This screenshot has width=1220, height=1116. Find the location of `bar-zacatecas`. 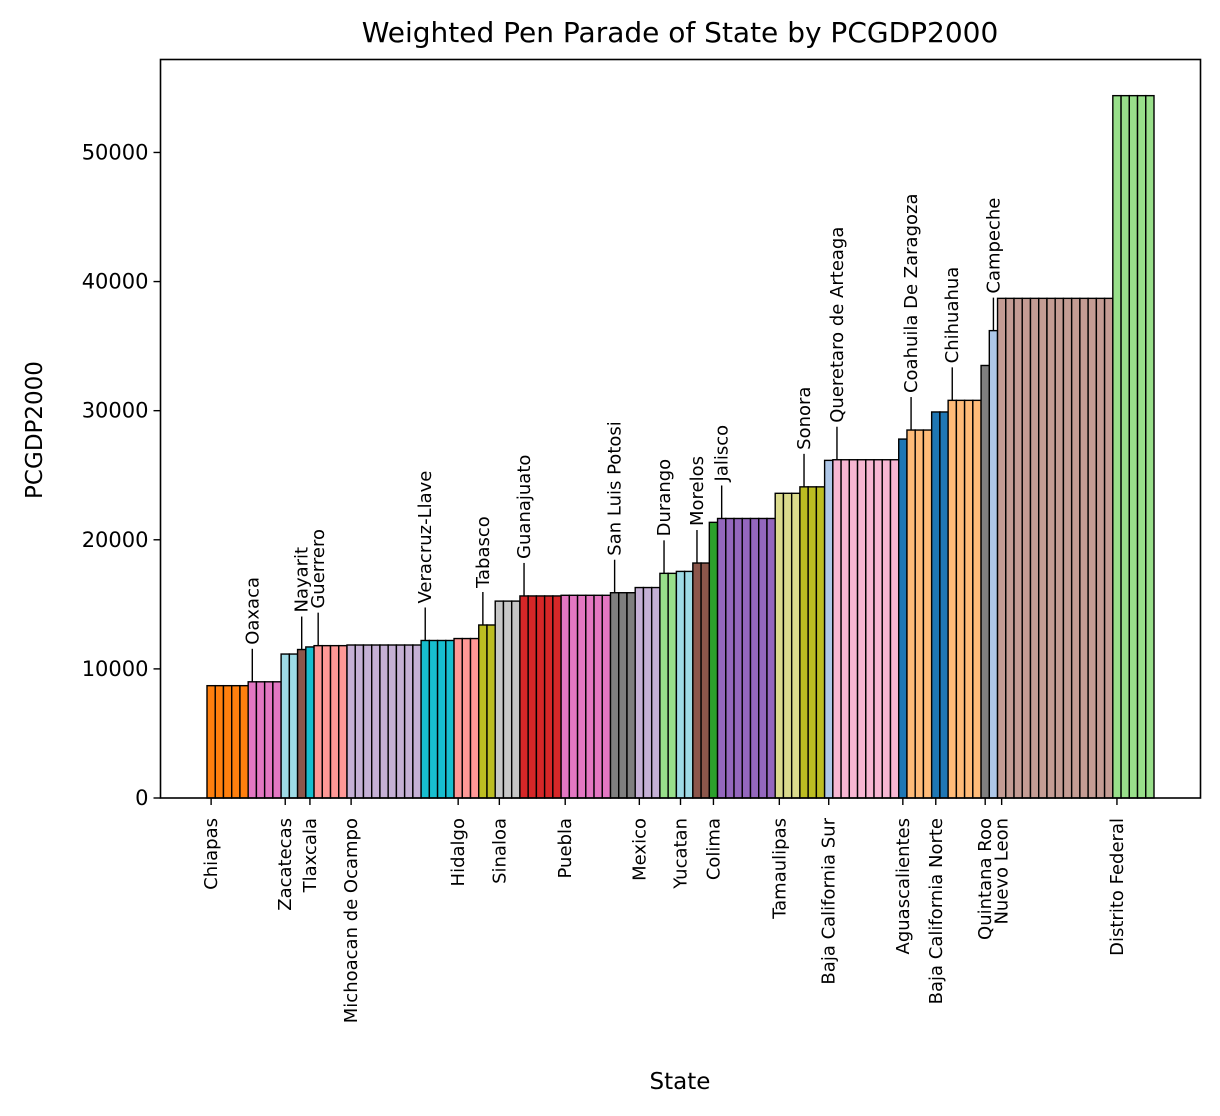

bar-zacatecas is located at coordinates (293, 726).